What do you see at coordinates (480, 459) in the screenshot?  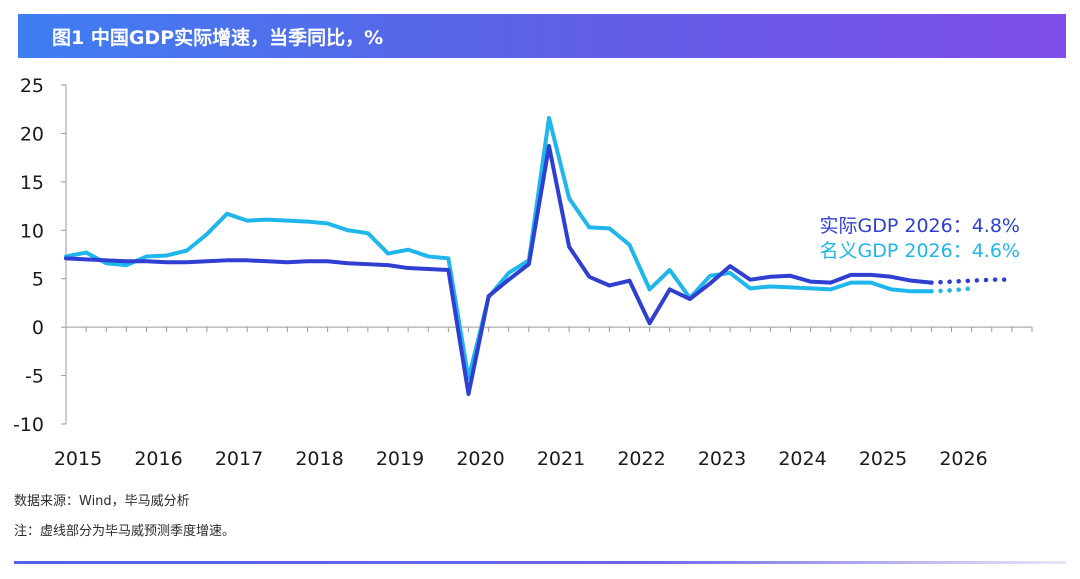 I see `x-tick-label: 2020` at bounding box center [480, 459].